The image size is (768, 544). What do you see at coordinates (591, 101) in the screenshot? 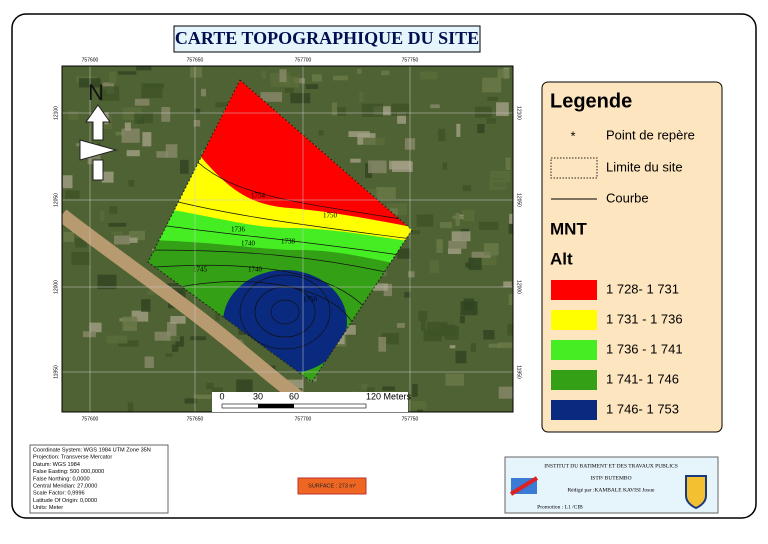
I see `legend-title: Legende` at bounding box center [591, 101].